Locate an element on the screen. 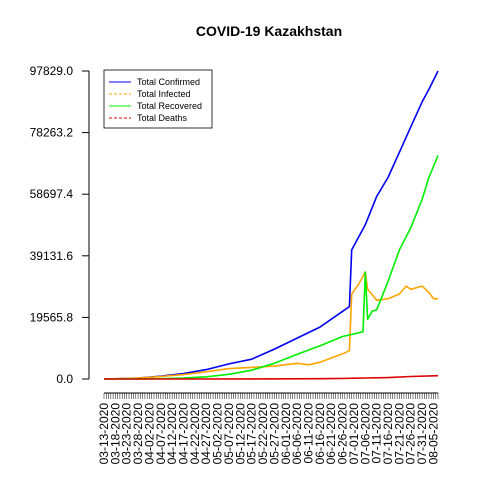 The image size is (480, 480). x-tick-label: 06-06-2020 is located at coordinates (297, 434).